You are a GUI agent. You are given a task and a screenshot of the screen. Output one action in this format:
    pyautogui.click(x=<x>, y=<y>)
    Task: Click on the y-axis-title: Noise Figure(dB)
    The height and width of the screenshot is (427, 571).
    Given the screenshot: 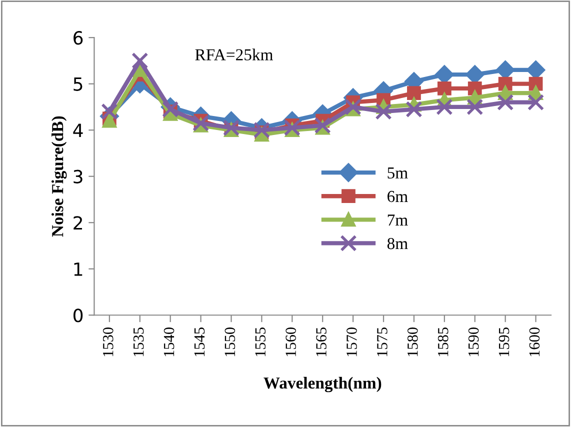 What is the action you would take?
    pyautogui.click(x=59, y=176)
    